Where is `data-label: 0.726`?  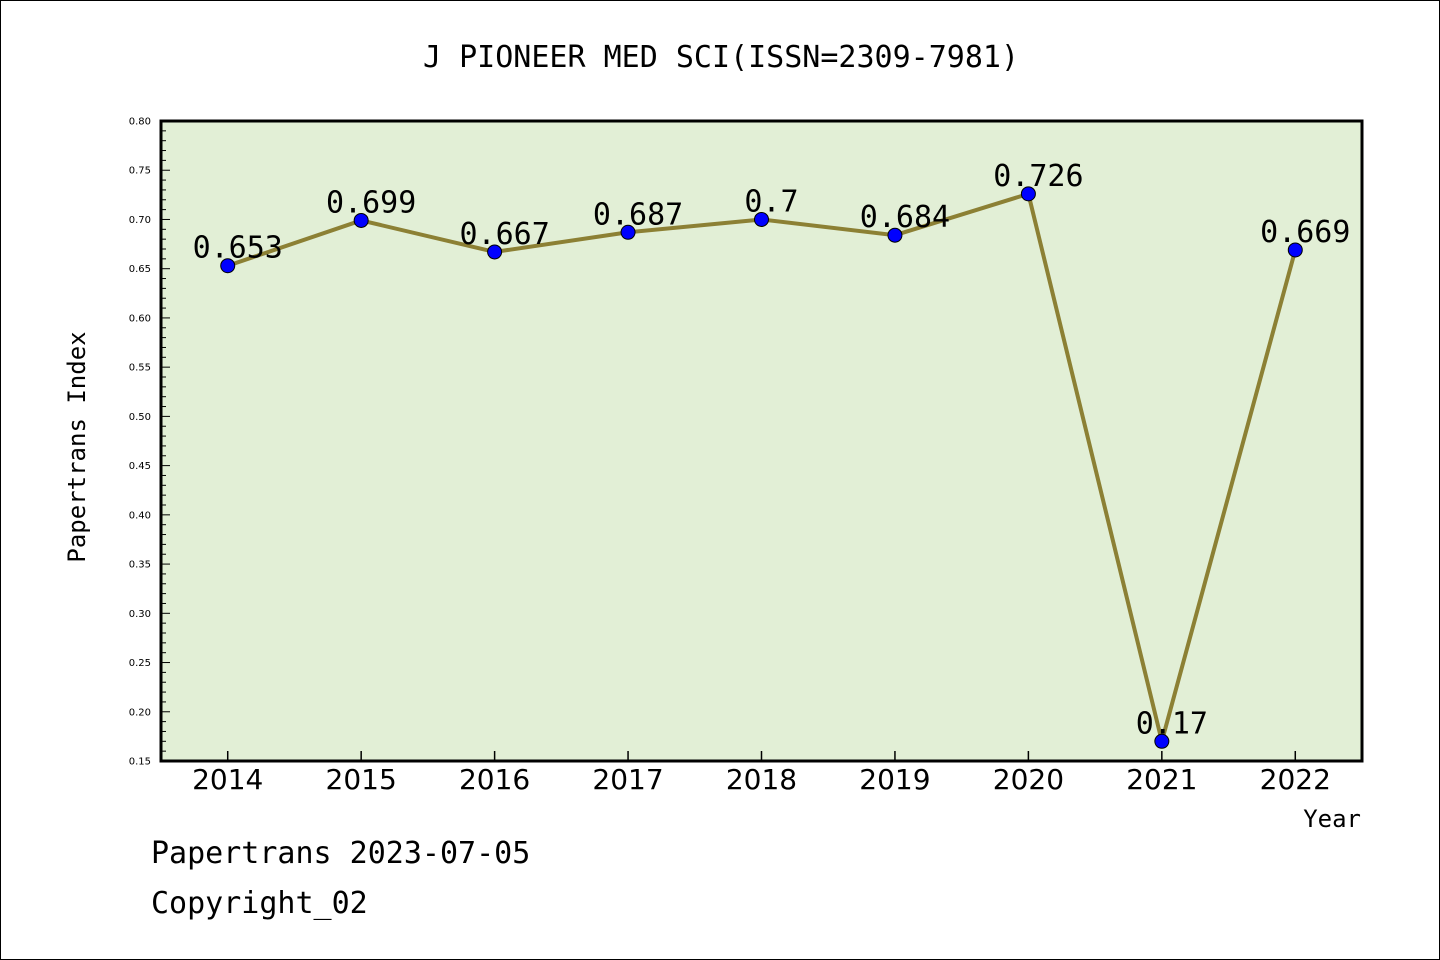
data-label: 0.726 is located at coordinates (1038, 176).